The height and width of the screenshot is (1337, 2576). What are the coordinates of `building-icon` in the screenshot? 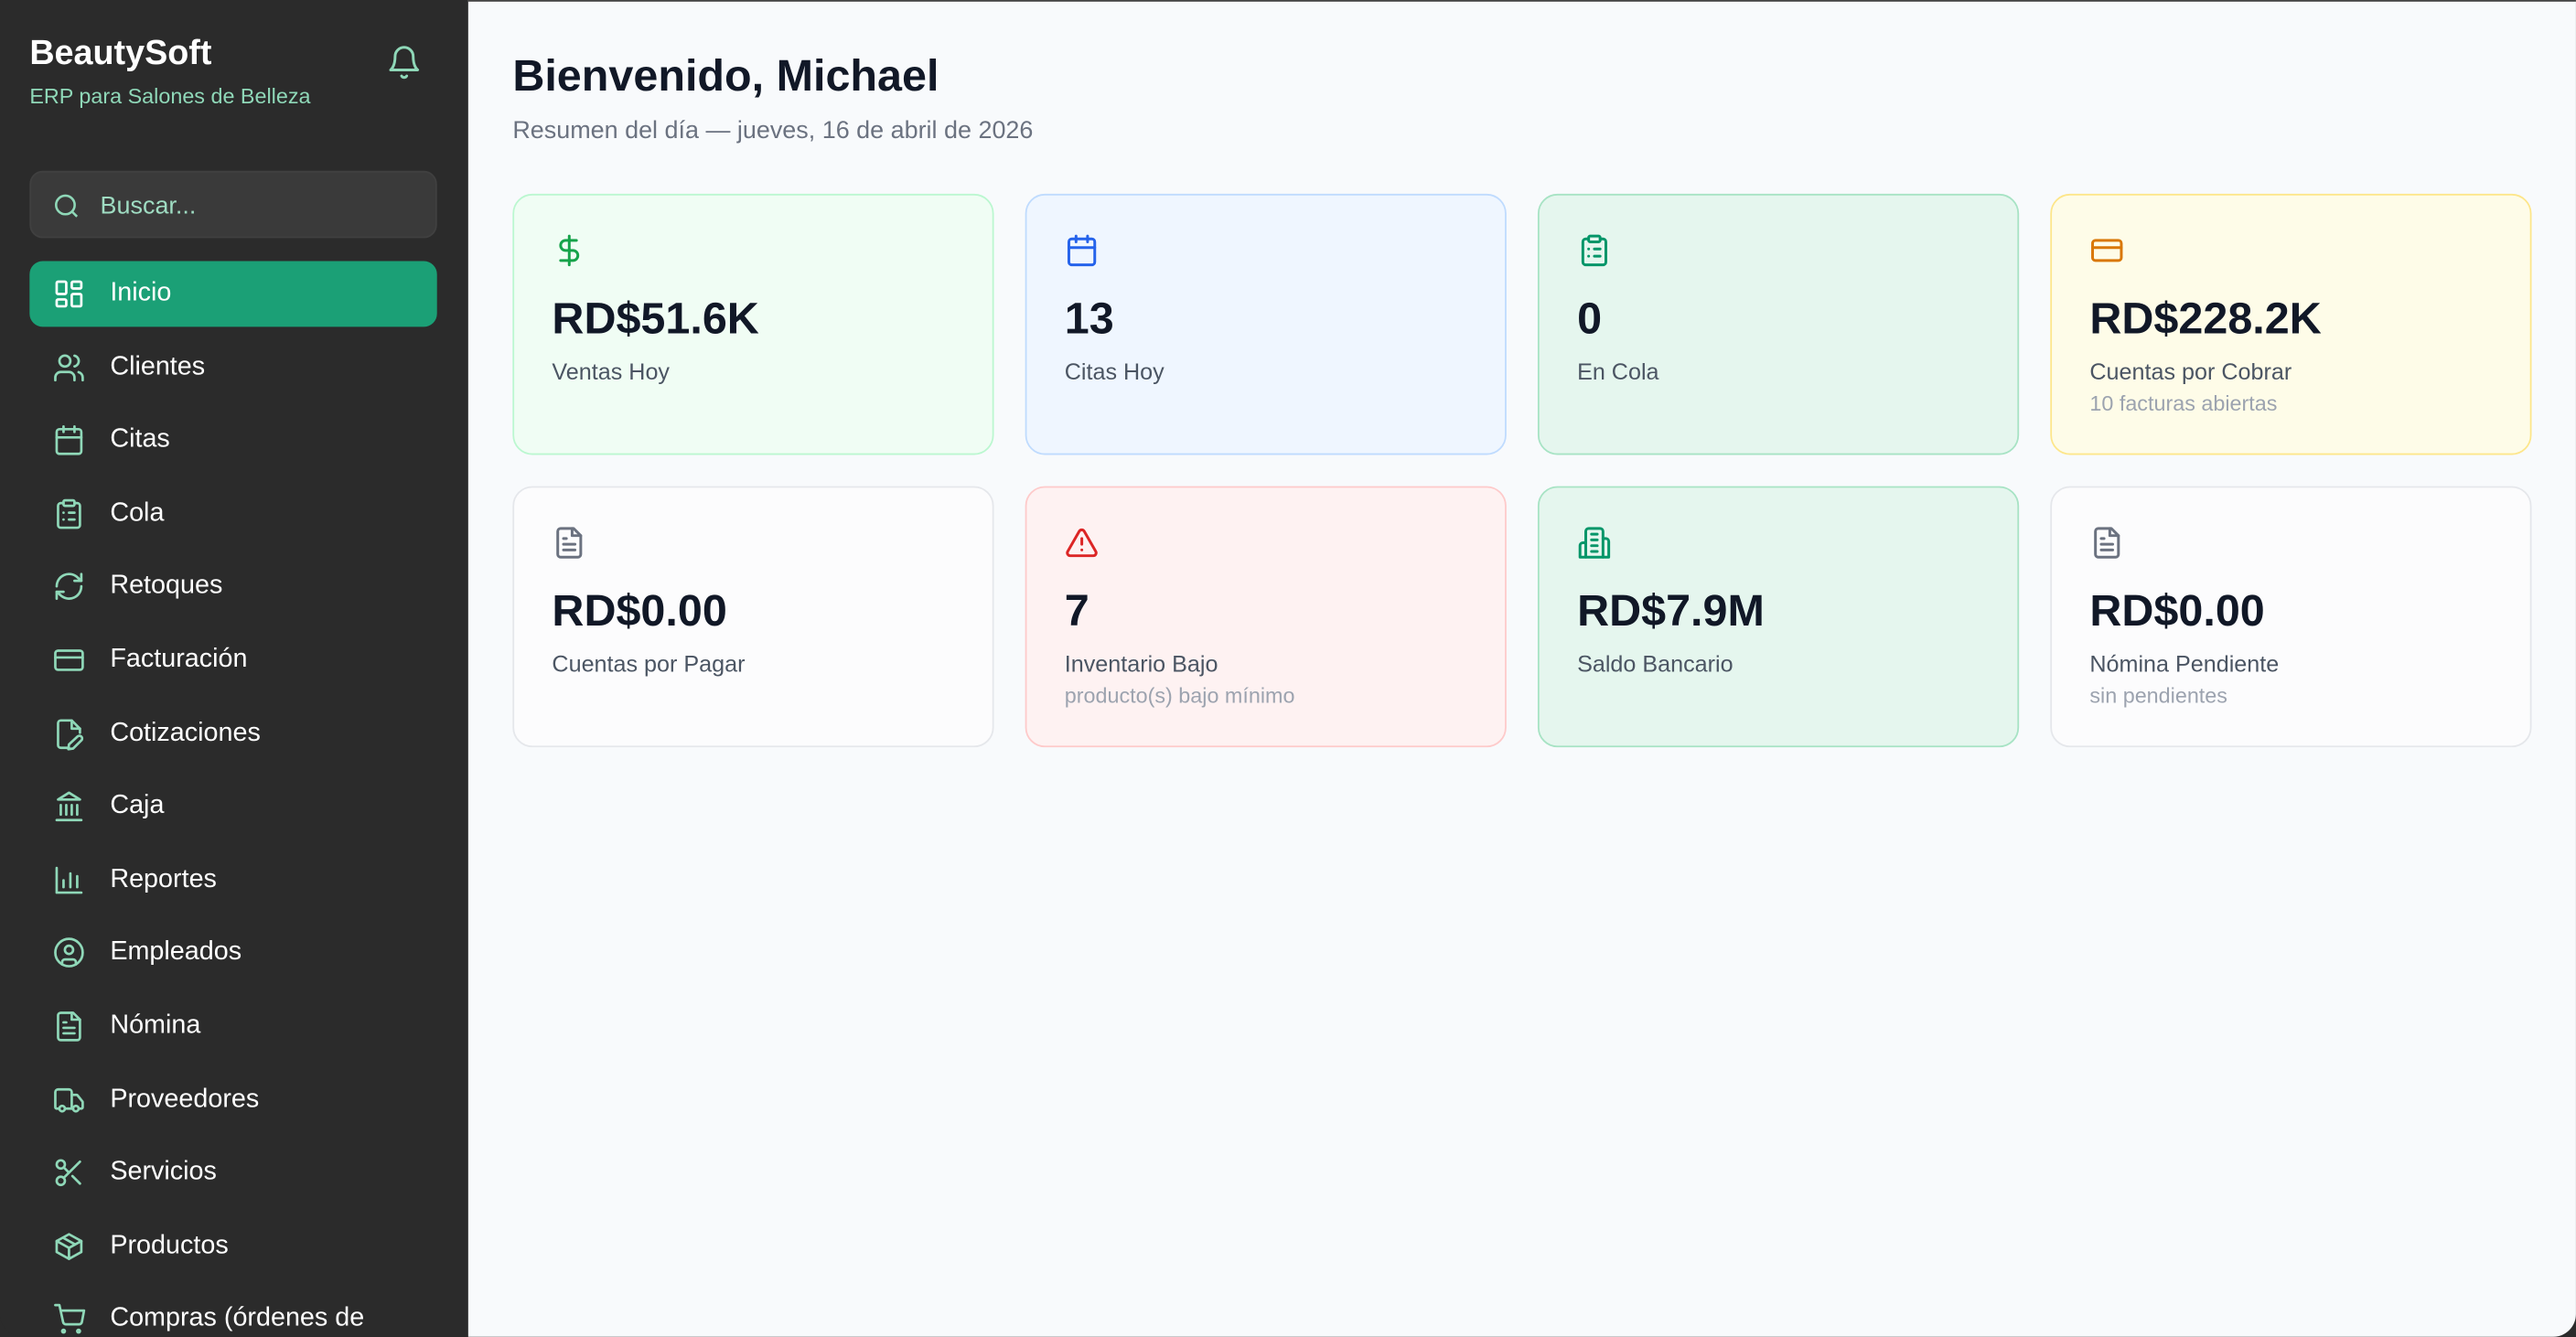 It's located at (1595, 543).